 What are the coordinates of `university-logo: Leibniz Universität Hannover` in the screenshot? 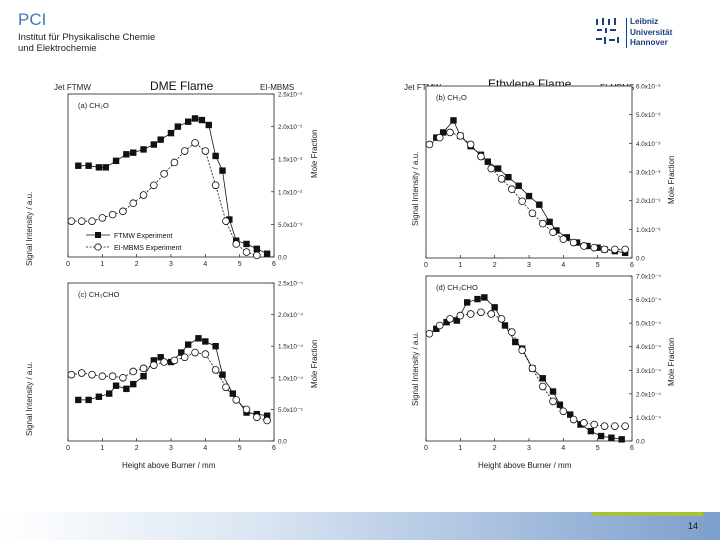 It's located at (649, 33).